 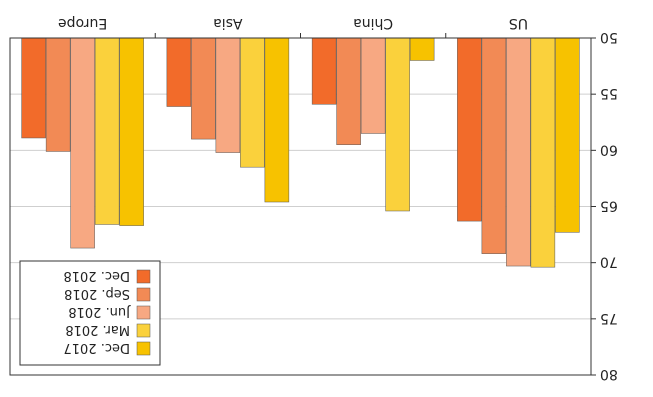 I want to click on legend-label: Dec. 2017, so click(x=96, y=347).